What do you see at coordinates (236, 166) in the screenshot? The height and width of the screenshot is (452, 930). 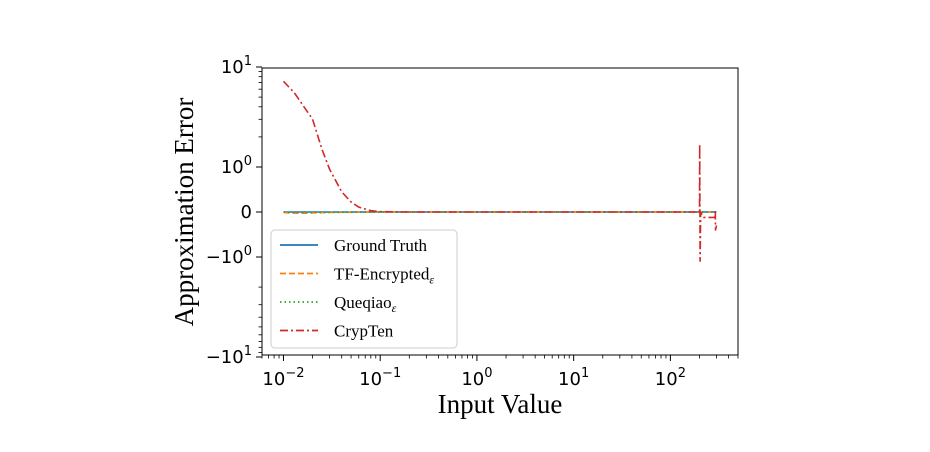 I see `y-tick-label-2: 10⁰` at bounding box center [236, 166].